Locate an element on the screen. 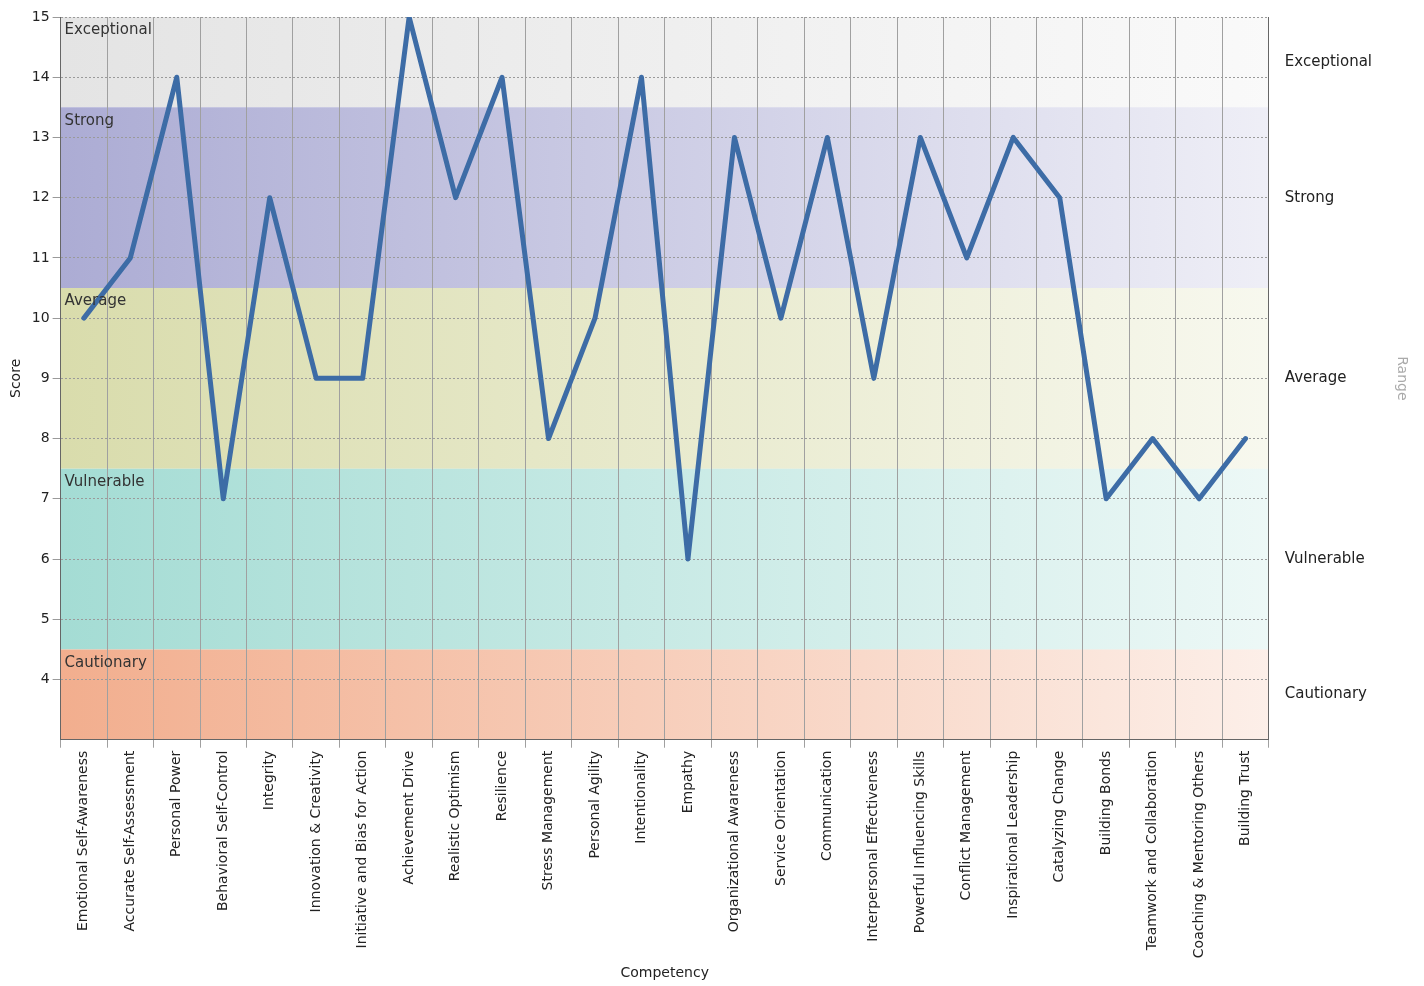  y-tick-label: 11 is located at coordinates (40, 256).